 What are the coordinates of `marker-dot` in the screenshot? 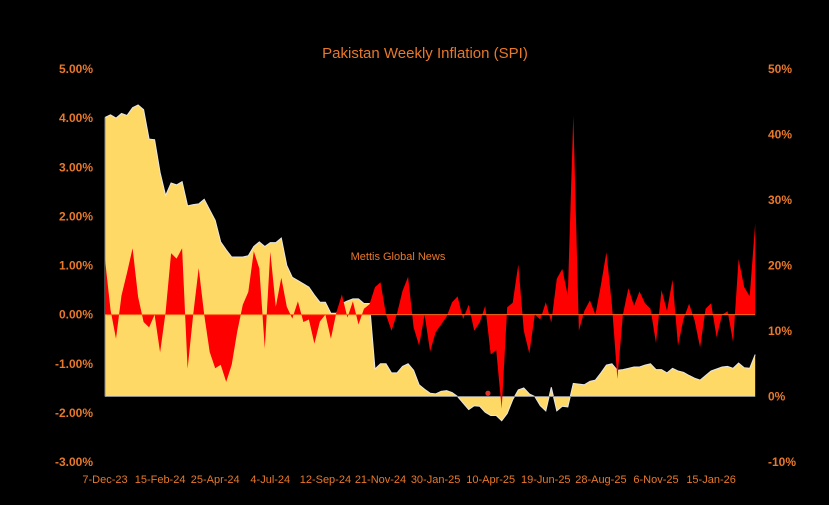 It's located at (488, 393).